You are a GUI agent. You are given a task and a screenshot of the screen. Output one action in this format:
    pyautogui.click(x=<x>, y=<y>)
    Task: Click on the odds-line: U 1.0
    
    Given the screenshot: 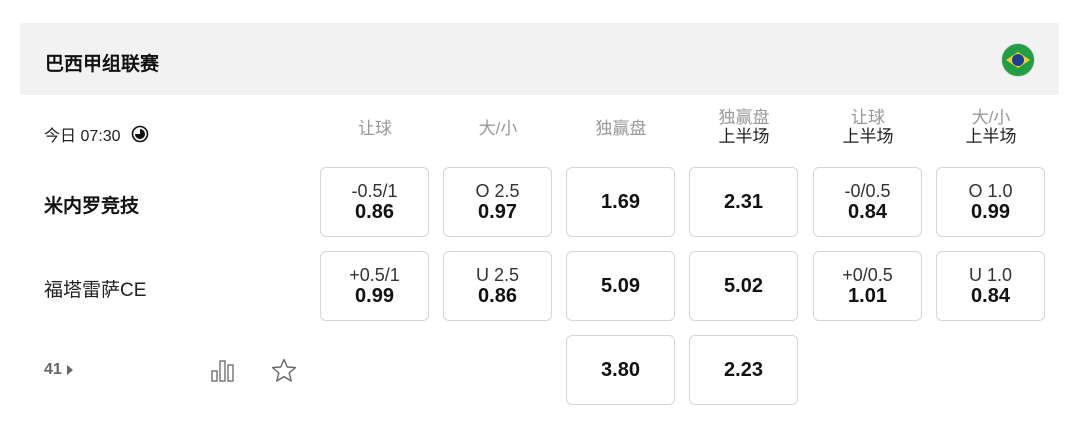 What is the action you would take?
    pyautogui.click(x=990, y=274)
    